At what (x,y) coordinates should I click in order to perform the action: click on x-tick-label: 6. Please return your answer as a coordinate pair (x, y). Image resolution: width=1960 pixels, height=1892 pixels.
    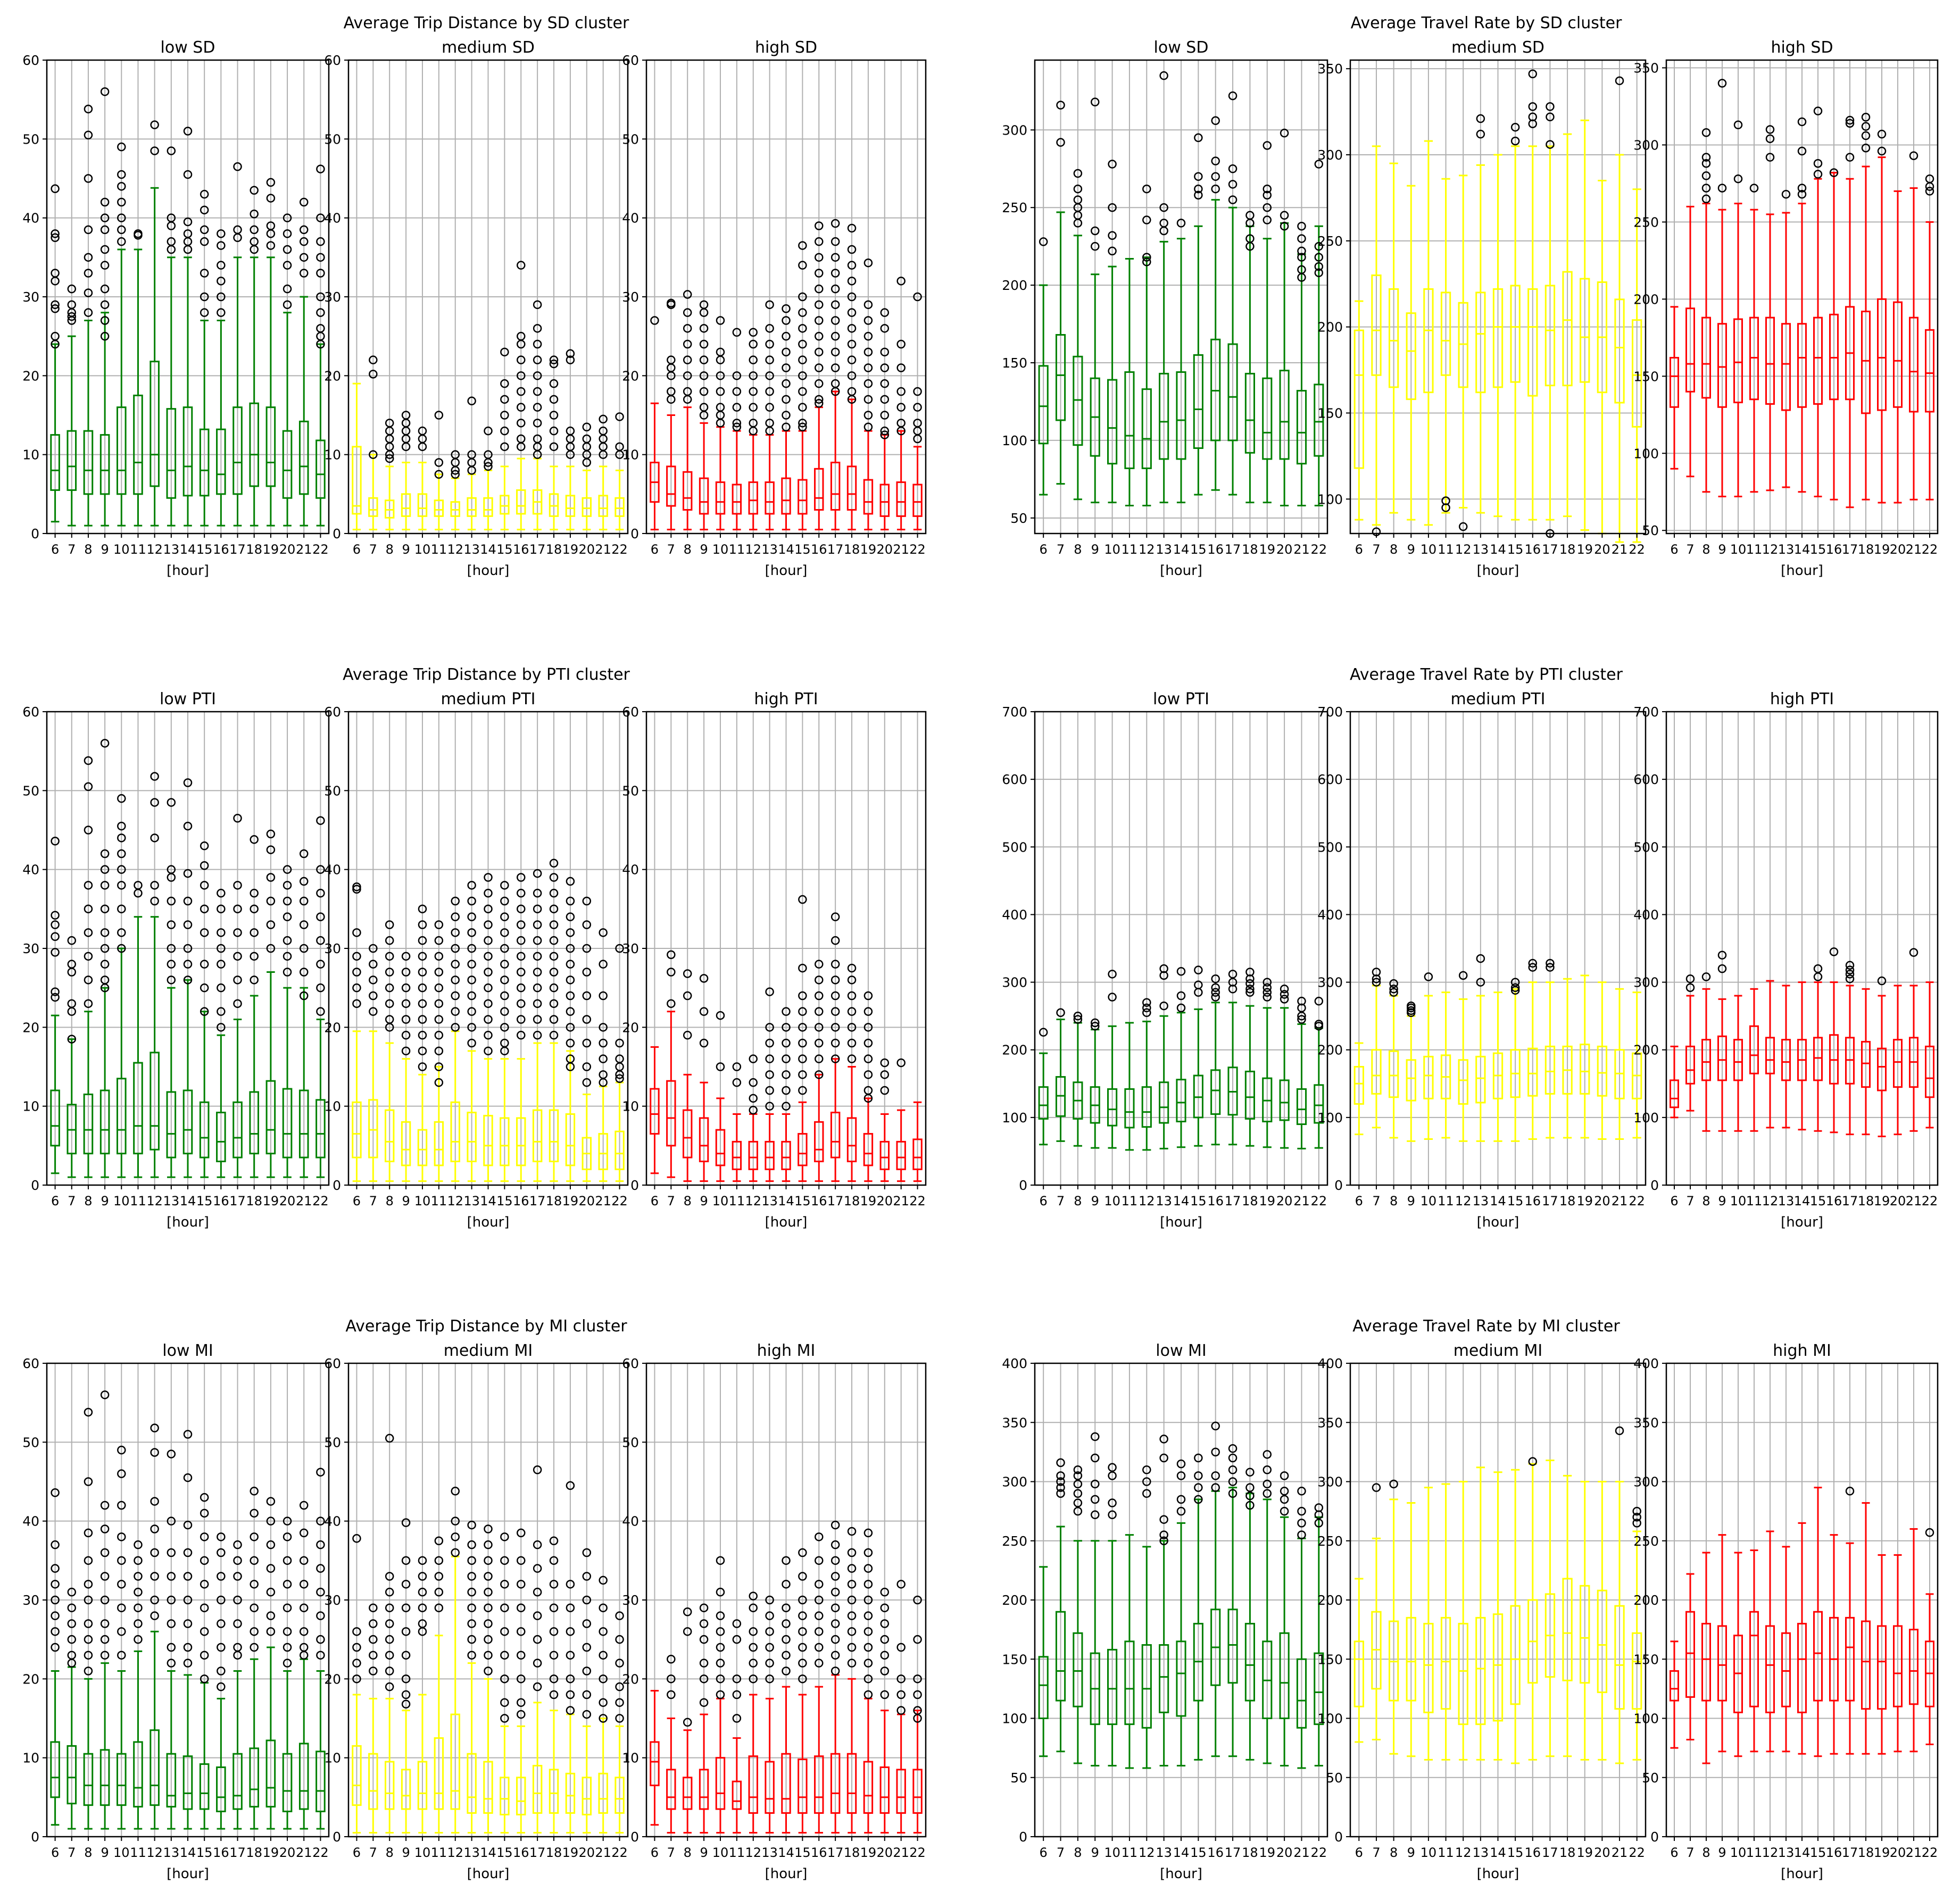
    Looking at the image, I should click on (55, 1201).